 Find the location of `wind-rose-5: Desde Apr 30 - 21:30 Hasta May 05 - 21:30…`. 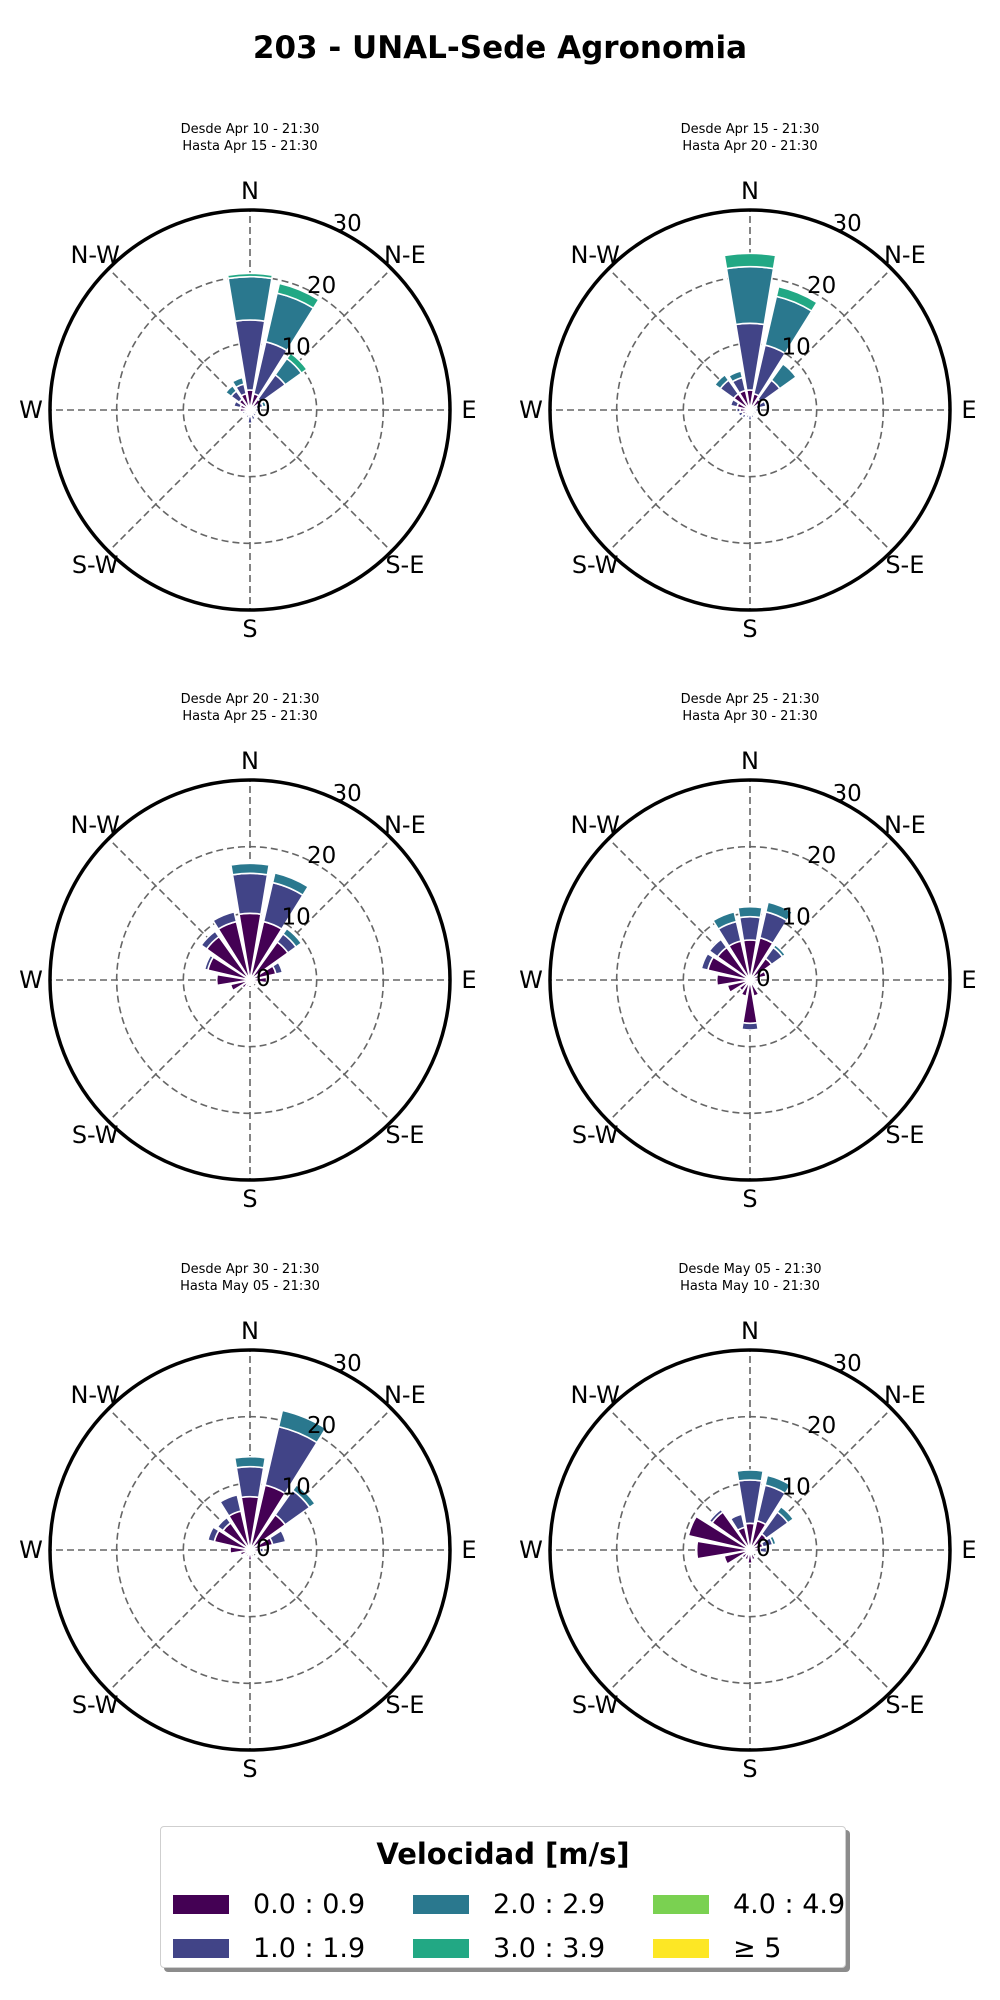

wind-rose-5: Desde Apr 30 - 21:30 Hasta May 05 - 21:30… is located at coordinates (247, 1522).